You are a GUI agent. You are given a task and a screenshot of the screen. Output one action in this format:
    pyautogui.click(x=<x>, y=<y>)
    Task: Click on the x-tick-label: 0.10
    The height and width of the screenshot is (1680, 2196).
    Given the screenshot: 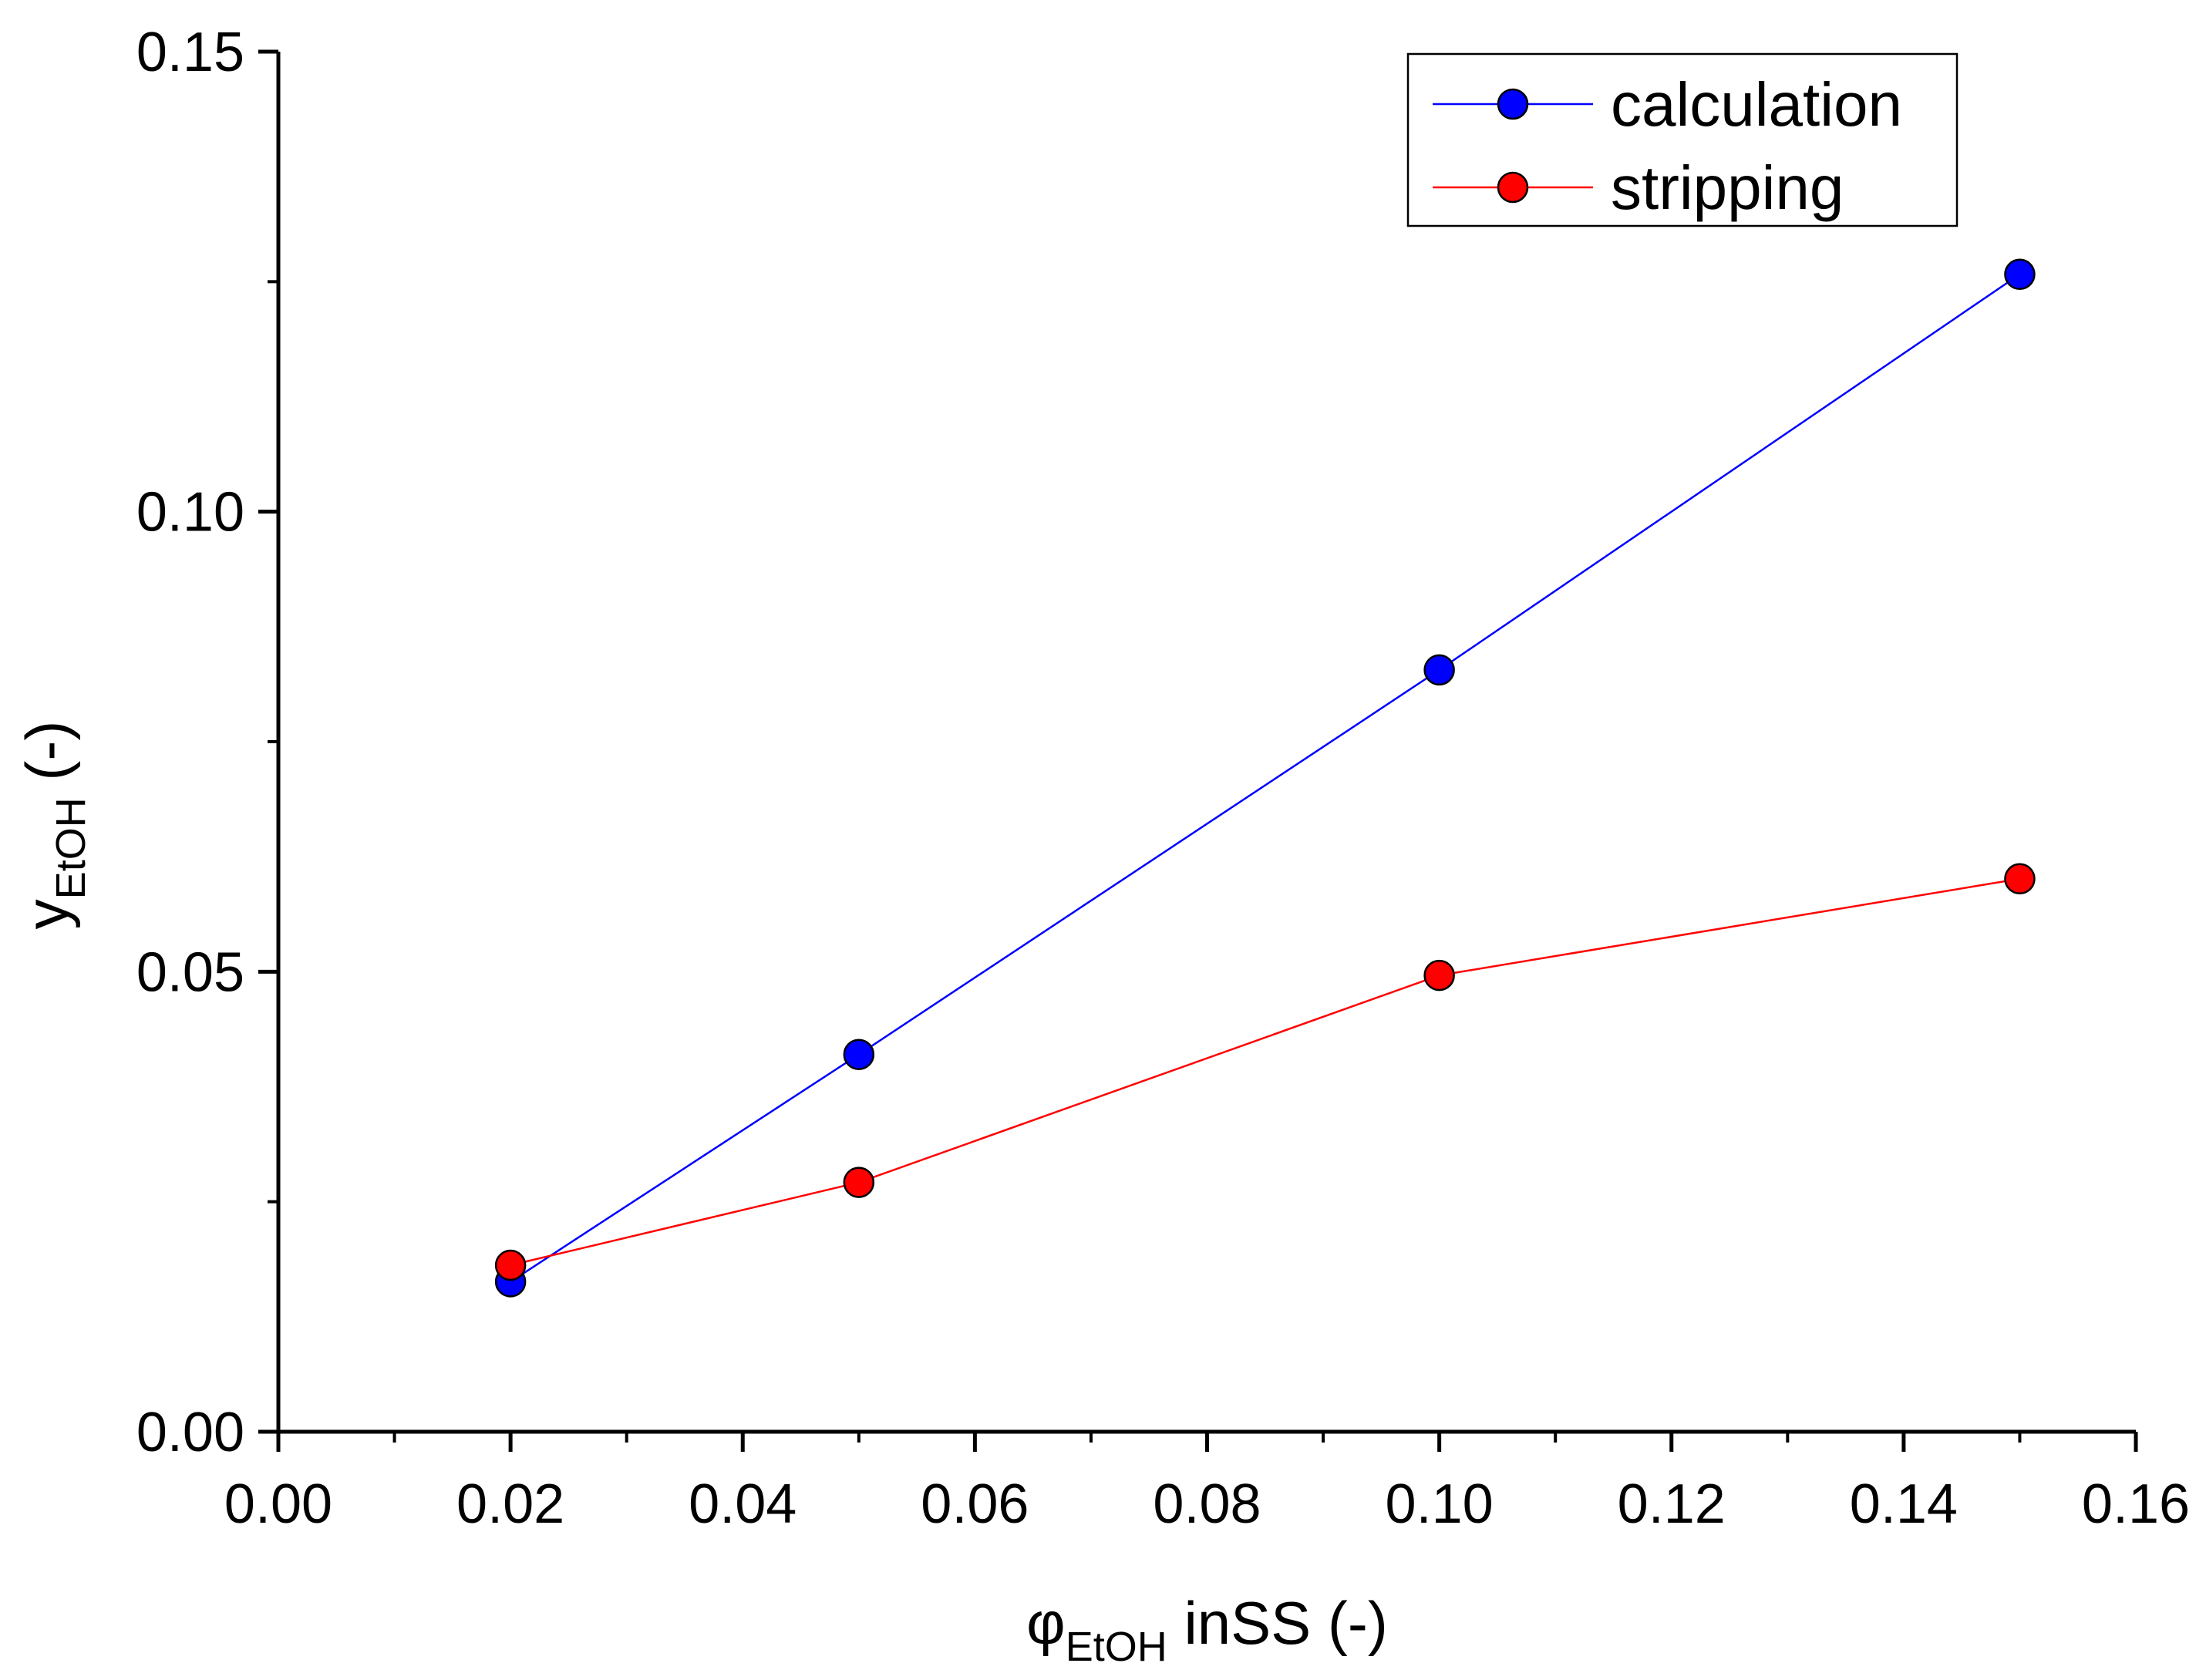 What is the action you would take?
    pyautogui.click(x=1440, y=1504)
    